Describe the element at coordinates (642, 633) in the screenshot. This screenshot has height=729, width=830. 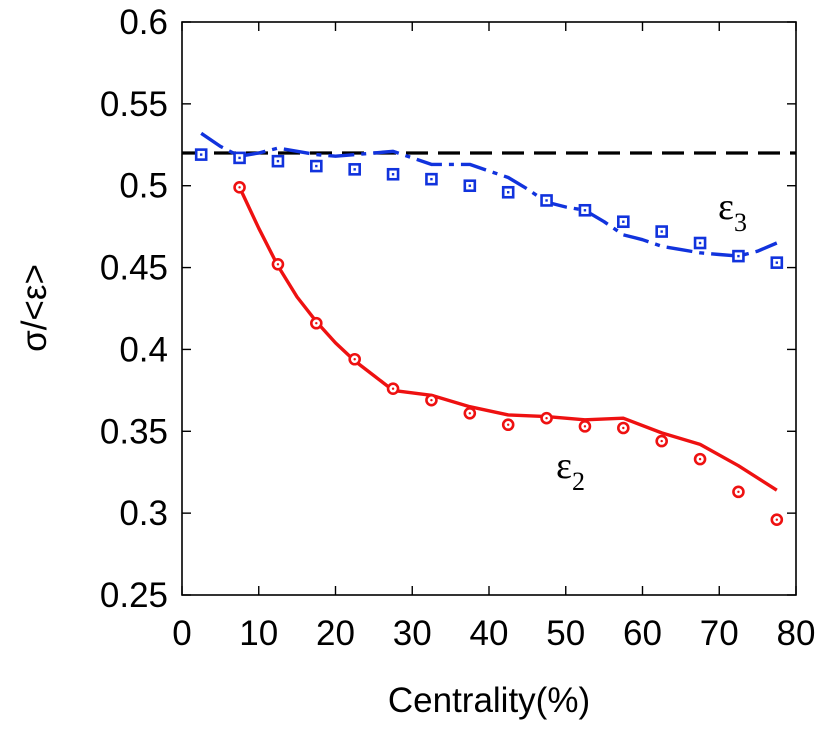
I see `x-tick-label: 60` at that location.